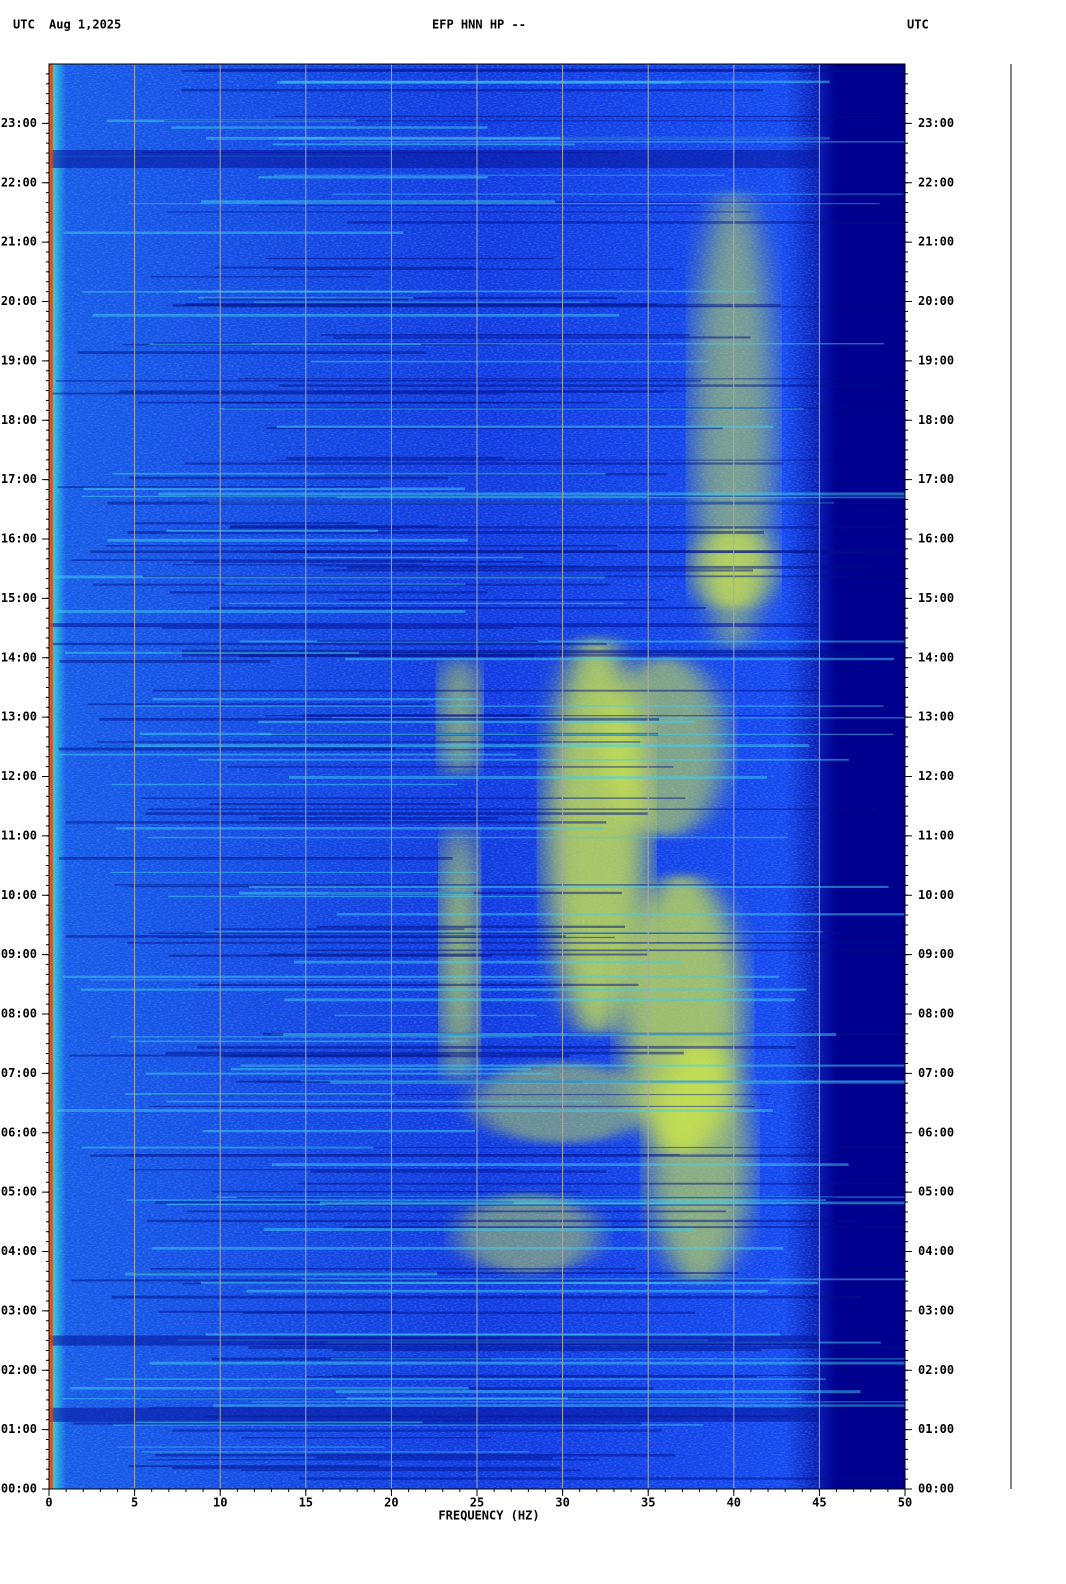 This screenshot has height=1584, width=1066. Describe the element at coordinates (936, 776) in the screenshot. I see `y-tick-label: 12:00` at that location.